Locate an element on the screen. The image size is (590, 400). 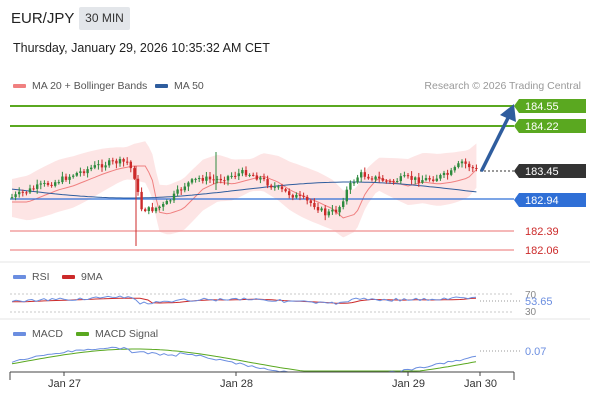
resistance-1-value: 184.22 is located at coordinates (542, 127).